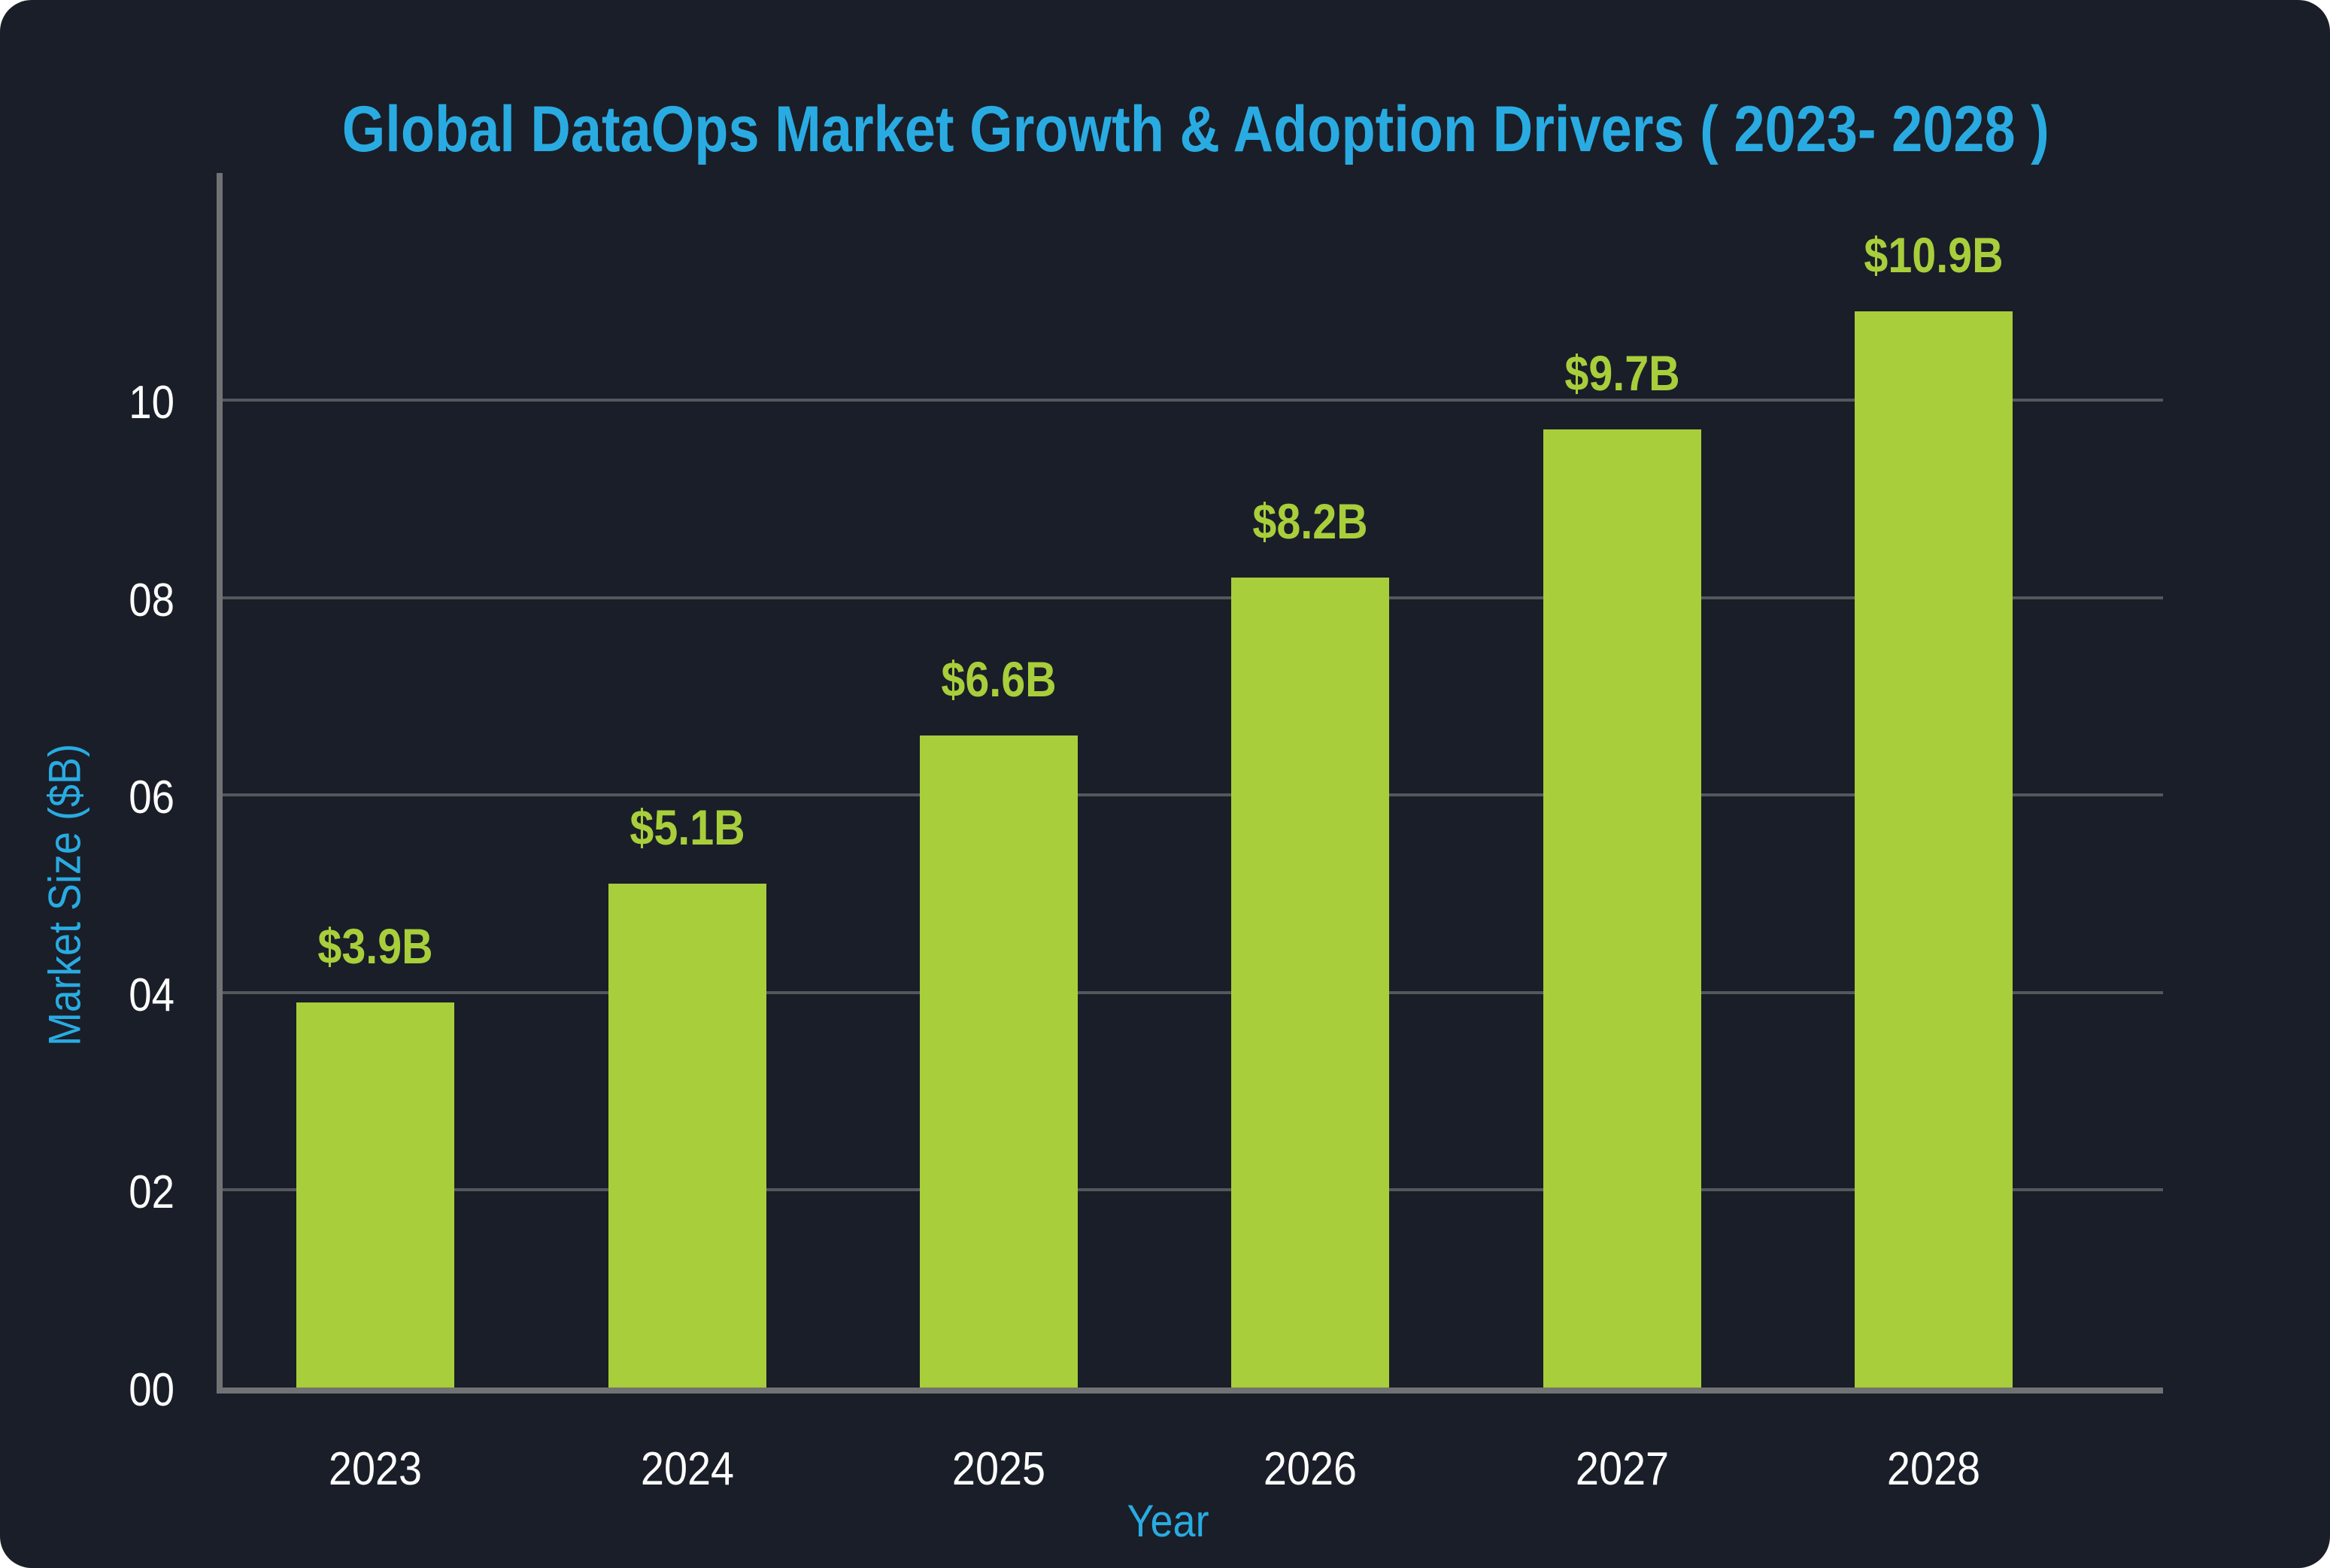 This screenshot has width=2330, height=1568. I want to click on y-tick-label-02: 02, so click(151, 1192).